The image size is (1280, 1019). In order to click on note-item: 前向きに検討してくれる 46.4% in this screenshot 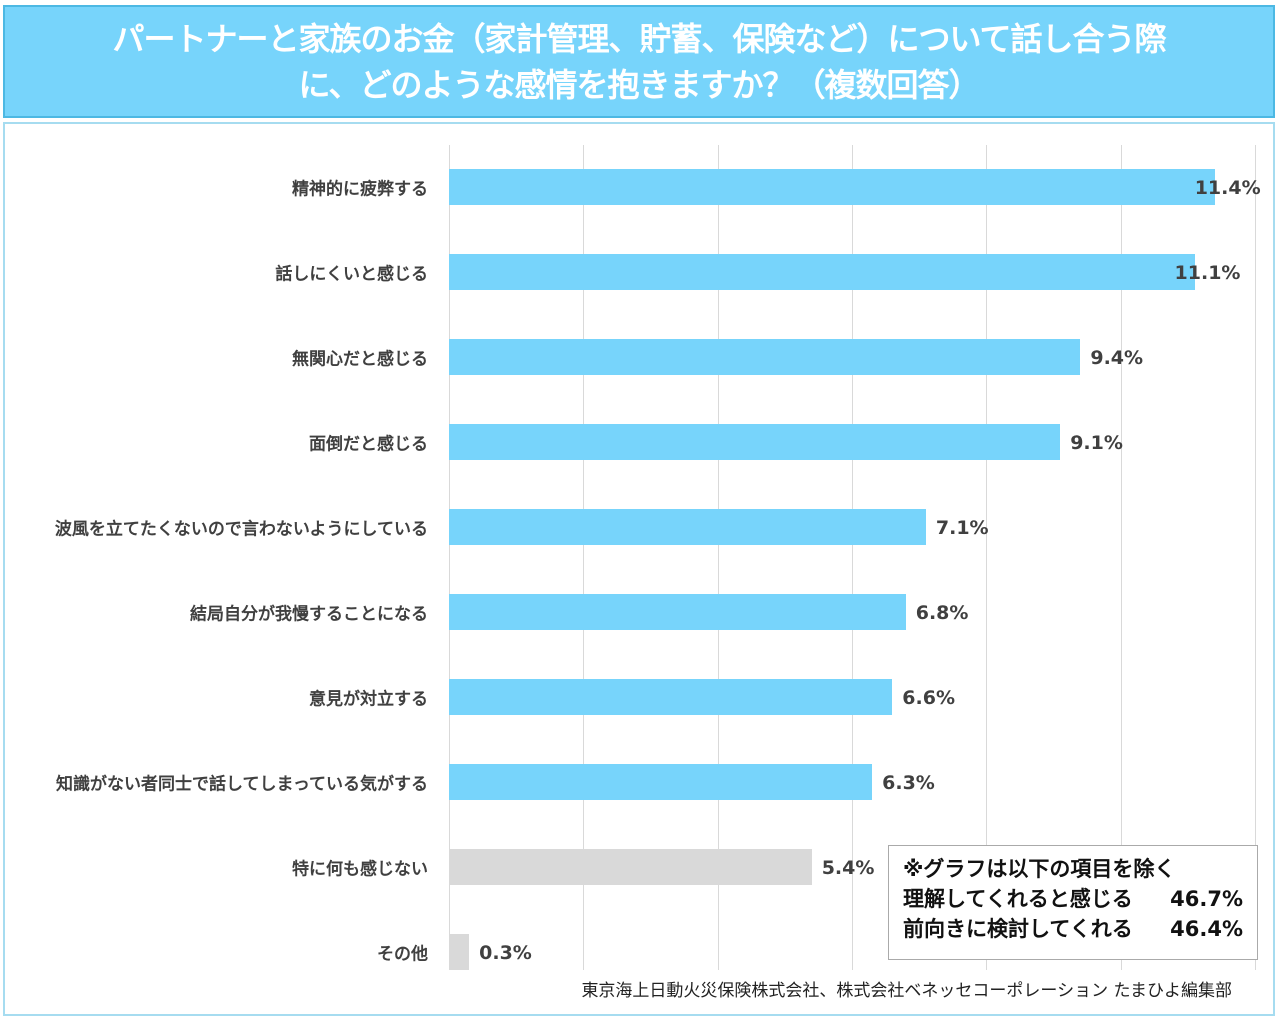, I will do `click(1073, 929)`.